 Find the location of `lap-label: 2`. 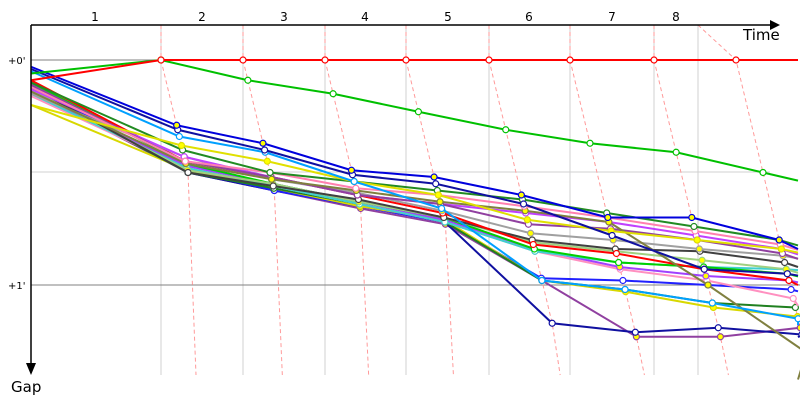

lap-label: 2 is located at coordinates (202, 17).